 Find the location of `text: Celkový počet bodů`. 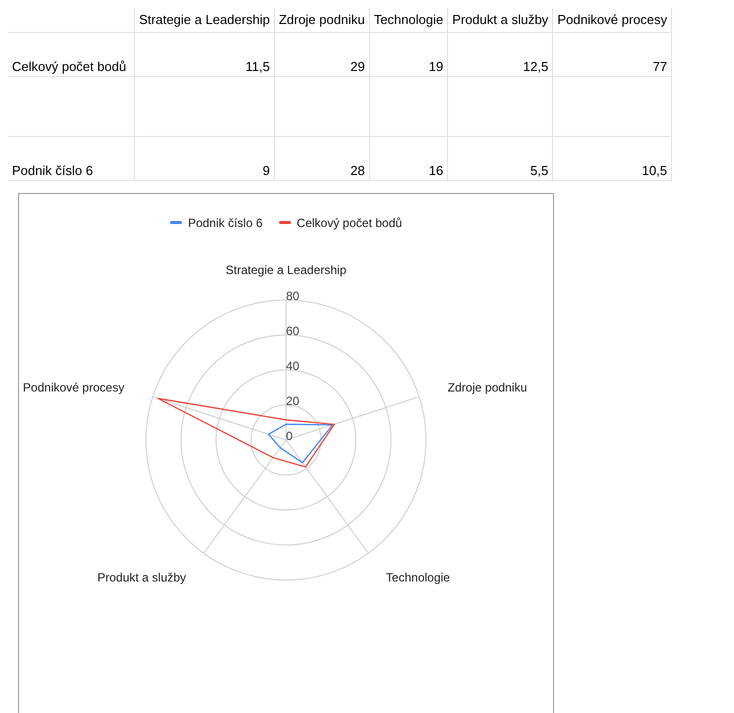

text: Celkový počet bodů is located at coordinates (71, 54).